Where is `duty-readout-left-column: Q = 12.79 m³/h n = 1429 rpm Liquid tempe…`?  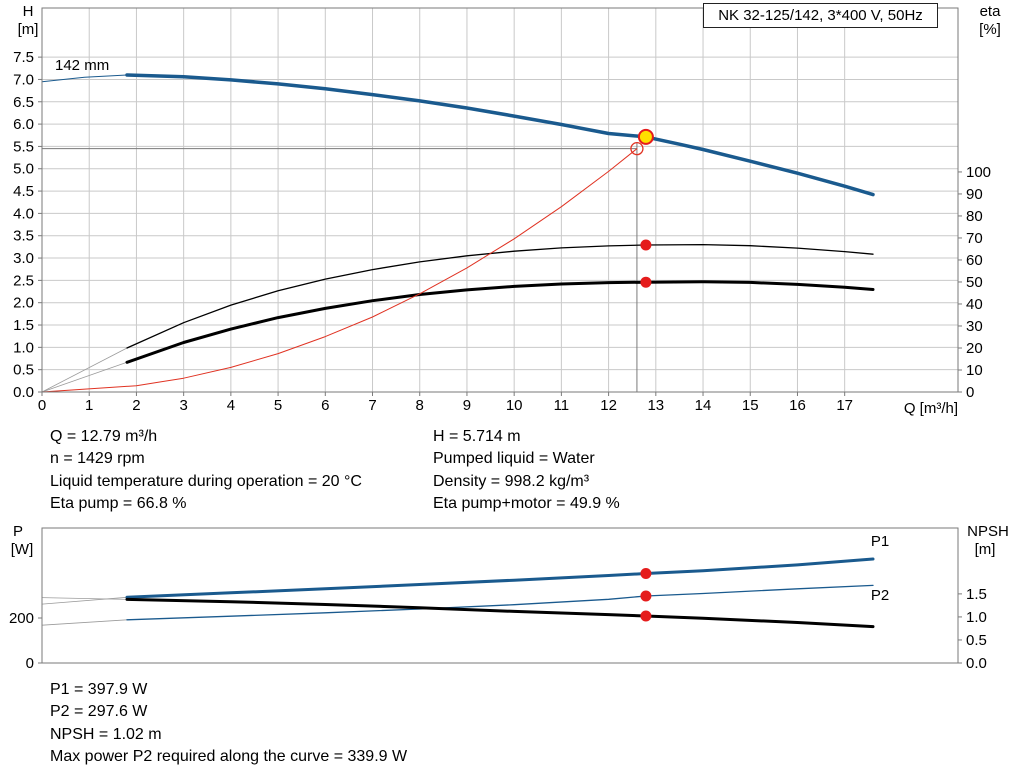 duty-readout-left-column: Q = 12.79 m³/h n = 1429 rpm Liquid tempe… is located at coordinates (241, 471).